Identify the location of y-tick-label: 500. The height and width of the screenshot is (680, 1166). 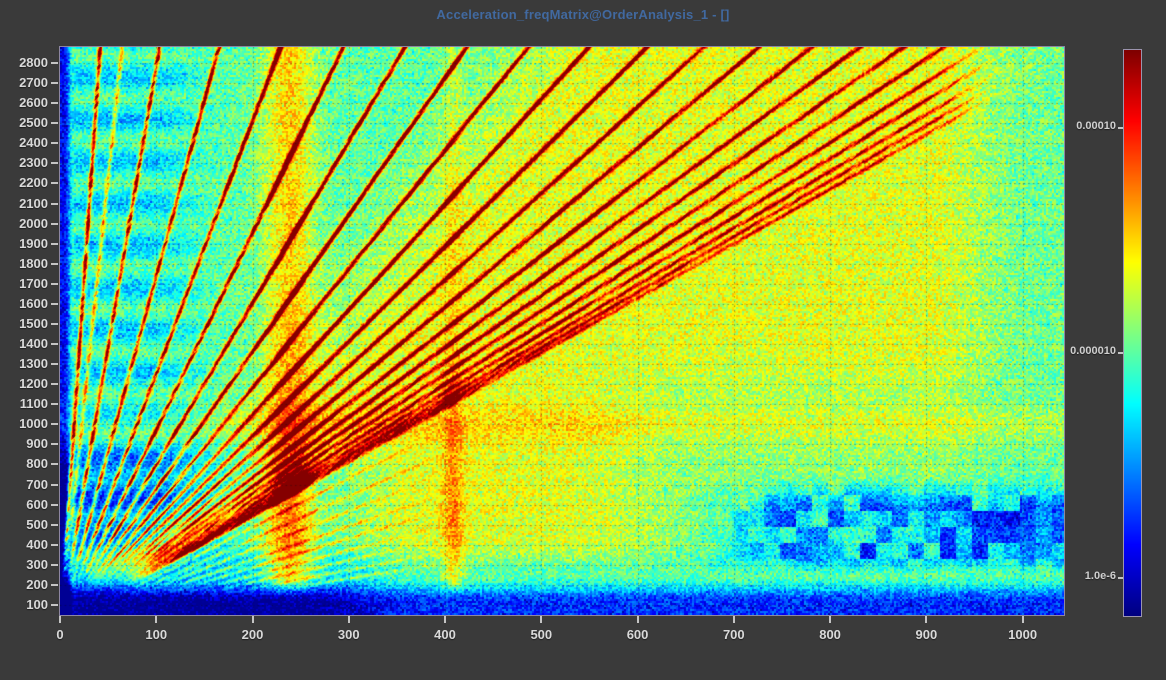
(37, 524).